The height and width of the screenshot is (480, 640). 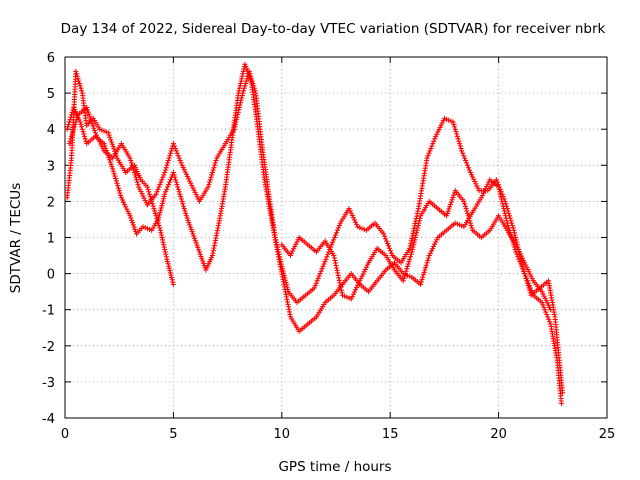 What do you see at coordinates (607, 434) in the screenshot?
I see `x-tick-label: 25` at bounding box center [607, 434].